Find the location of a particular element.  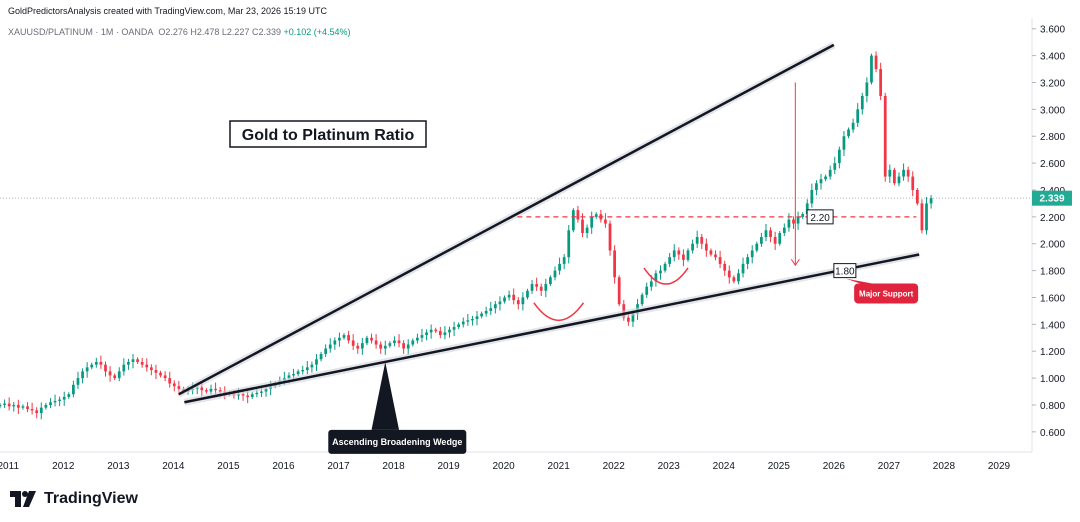

price-tick-label: 2.800 is located at coordinates (1052, 137).